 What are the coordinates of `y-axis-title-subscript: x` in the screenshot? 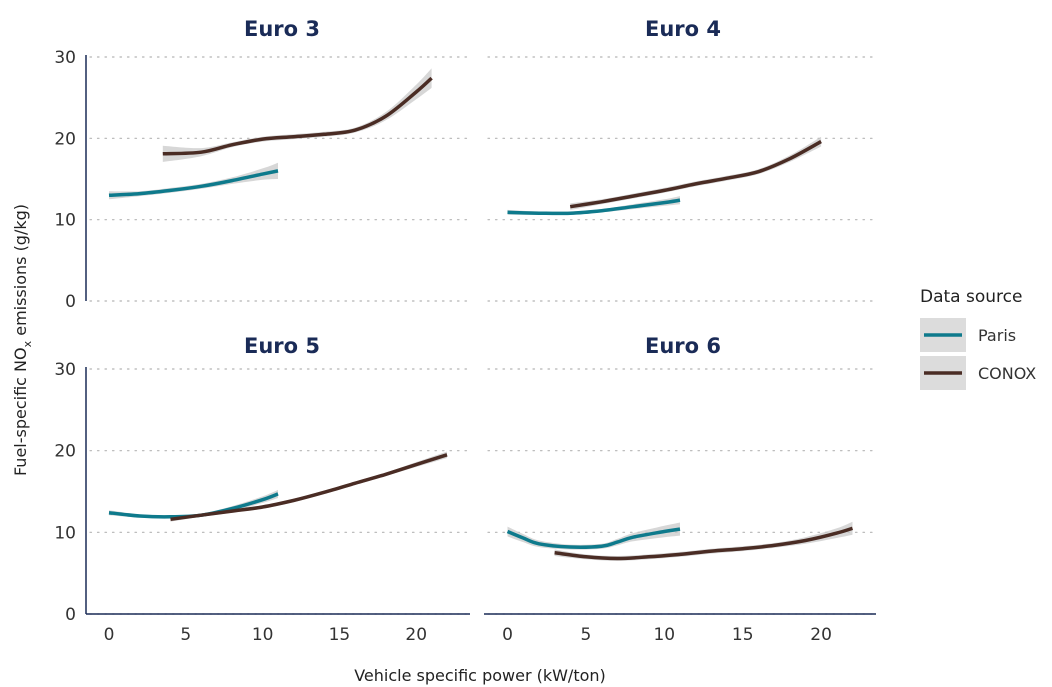 It's located at (27, 343).